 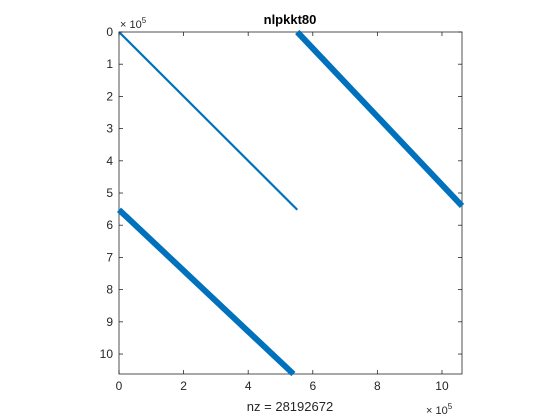 What do you see at coordinates (206, 292) in the screenshot?
I see `band-lower-left-block` at bounding box center [206, 292].